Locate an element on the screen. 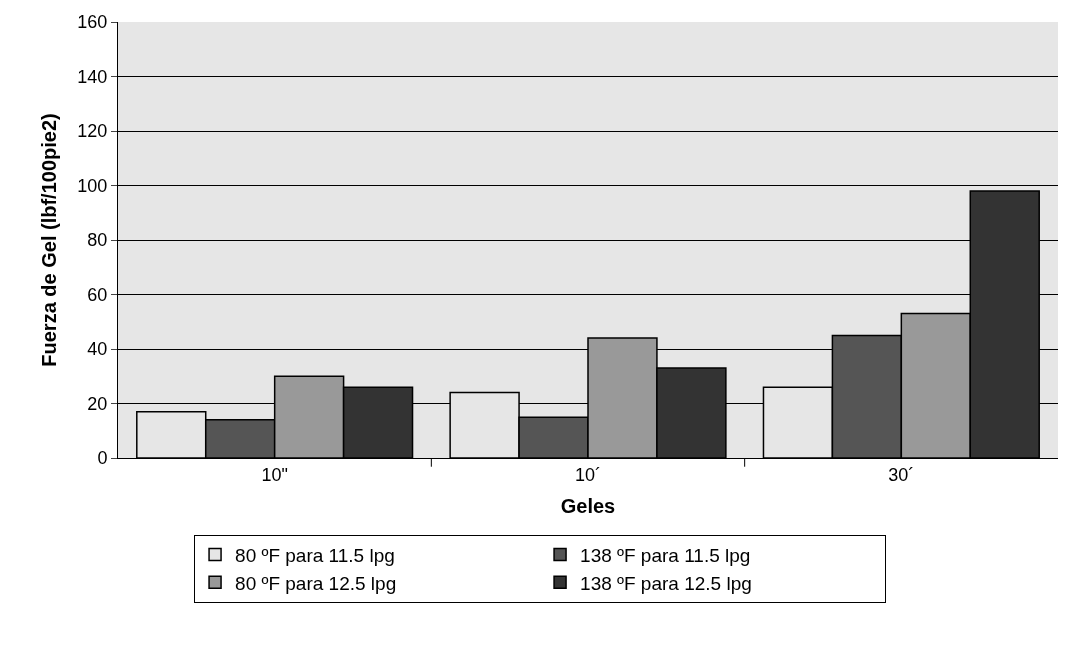  y-tick-label: 0 is located at coordinates (102, 458).